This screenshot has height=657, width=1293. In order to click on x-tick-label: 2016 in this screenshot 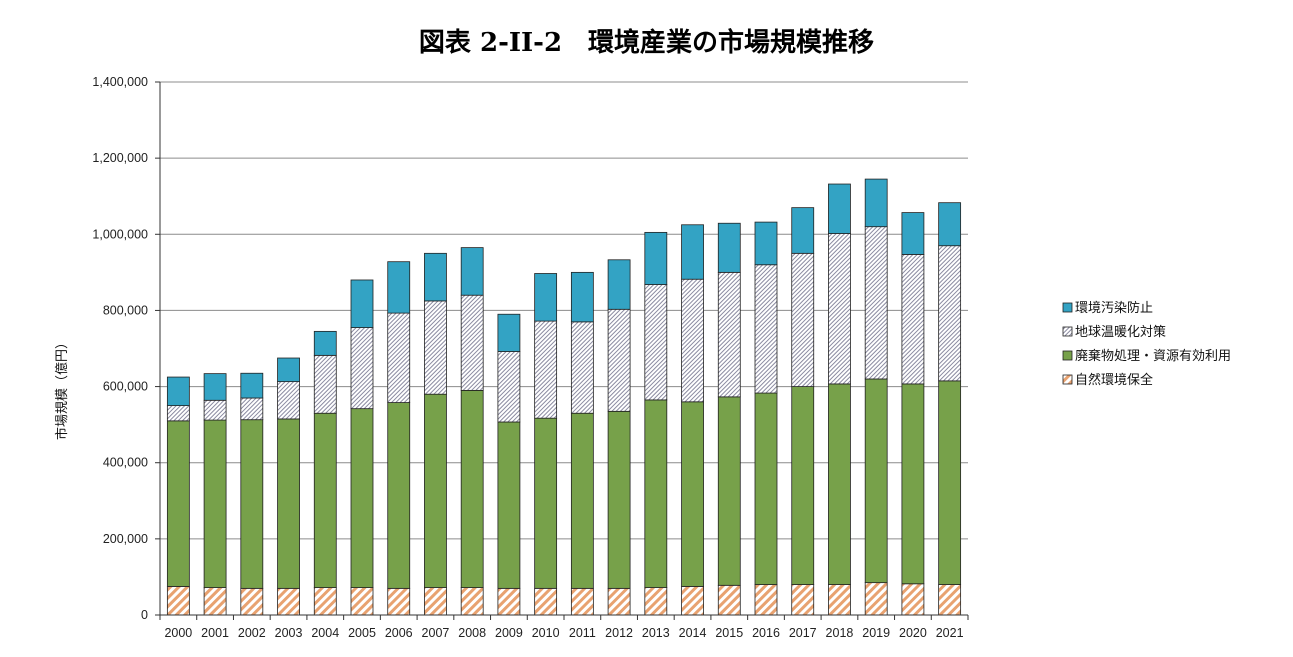, I will do `click(766, 633)`.